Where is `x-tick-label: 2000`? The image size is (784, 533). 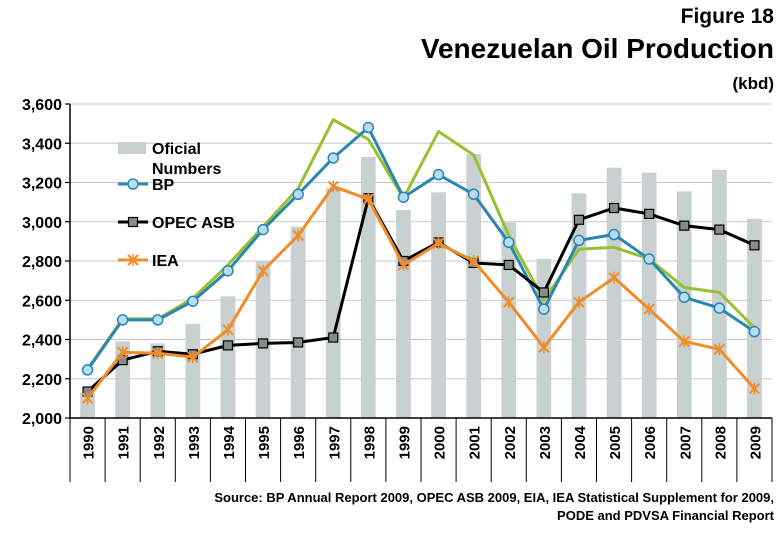 x-tick-label: 2000 is located at coordinates (440, 442).